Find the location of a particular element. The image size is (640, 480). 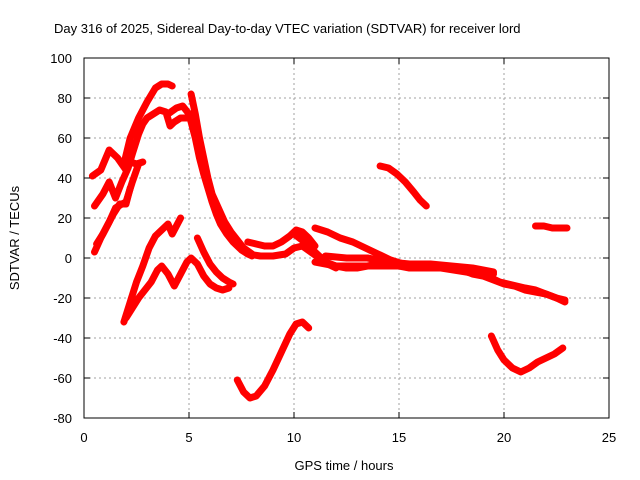

x-axis-label: GPS time / hours is located at coordinates (344, 465).